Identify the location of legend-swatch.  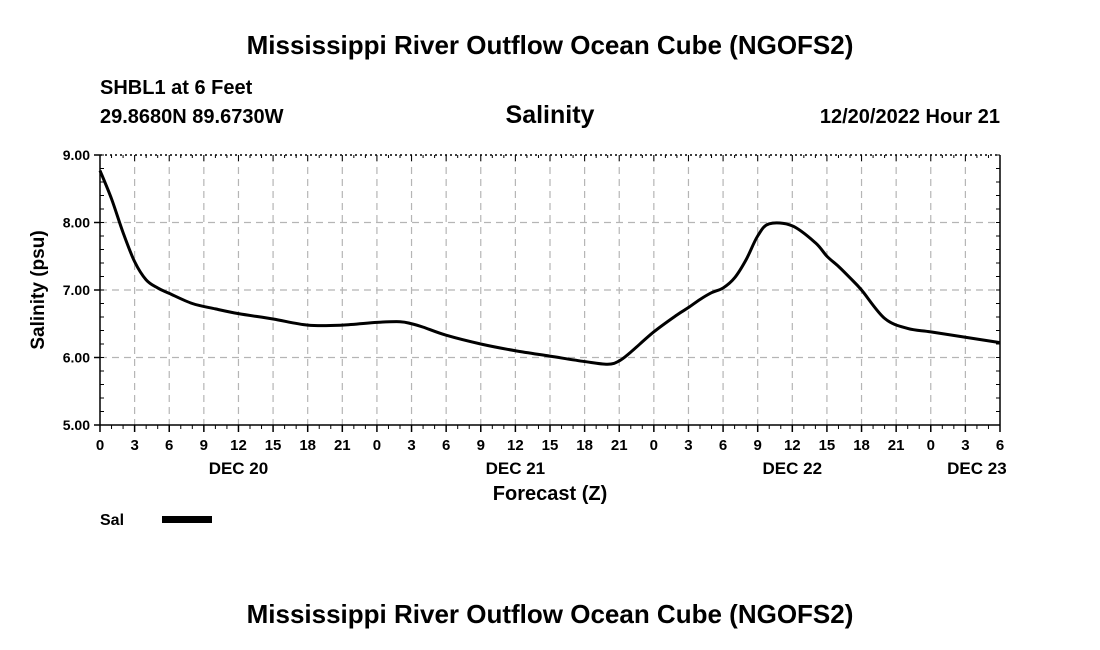
(187, 519).